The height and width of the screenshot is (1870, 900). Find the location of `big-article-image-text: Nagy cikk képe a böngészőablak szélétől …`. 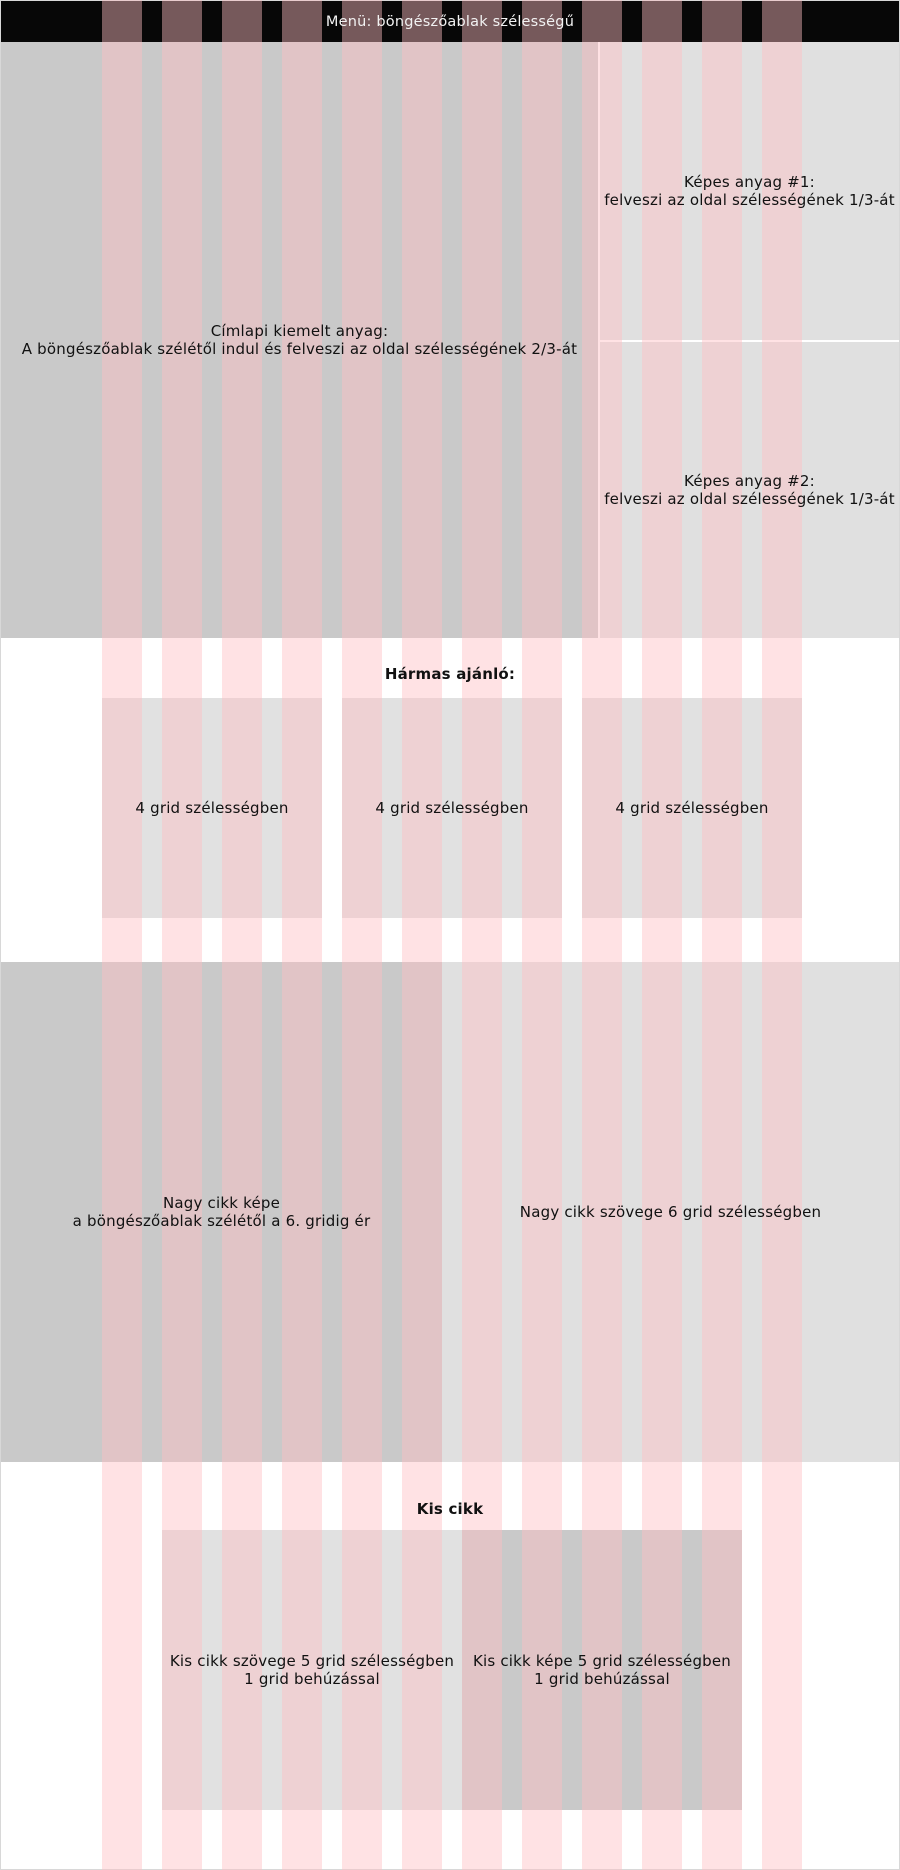

big-article-image-text: Nagy cikk képe a böngészőablak szélétől … is located at coordinates (221, 1212).